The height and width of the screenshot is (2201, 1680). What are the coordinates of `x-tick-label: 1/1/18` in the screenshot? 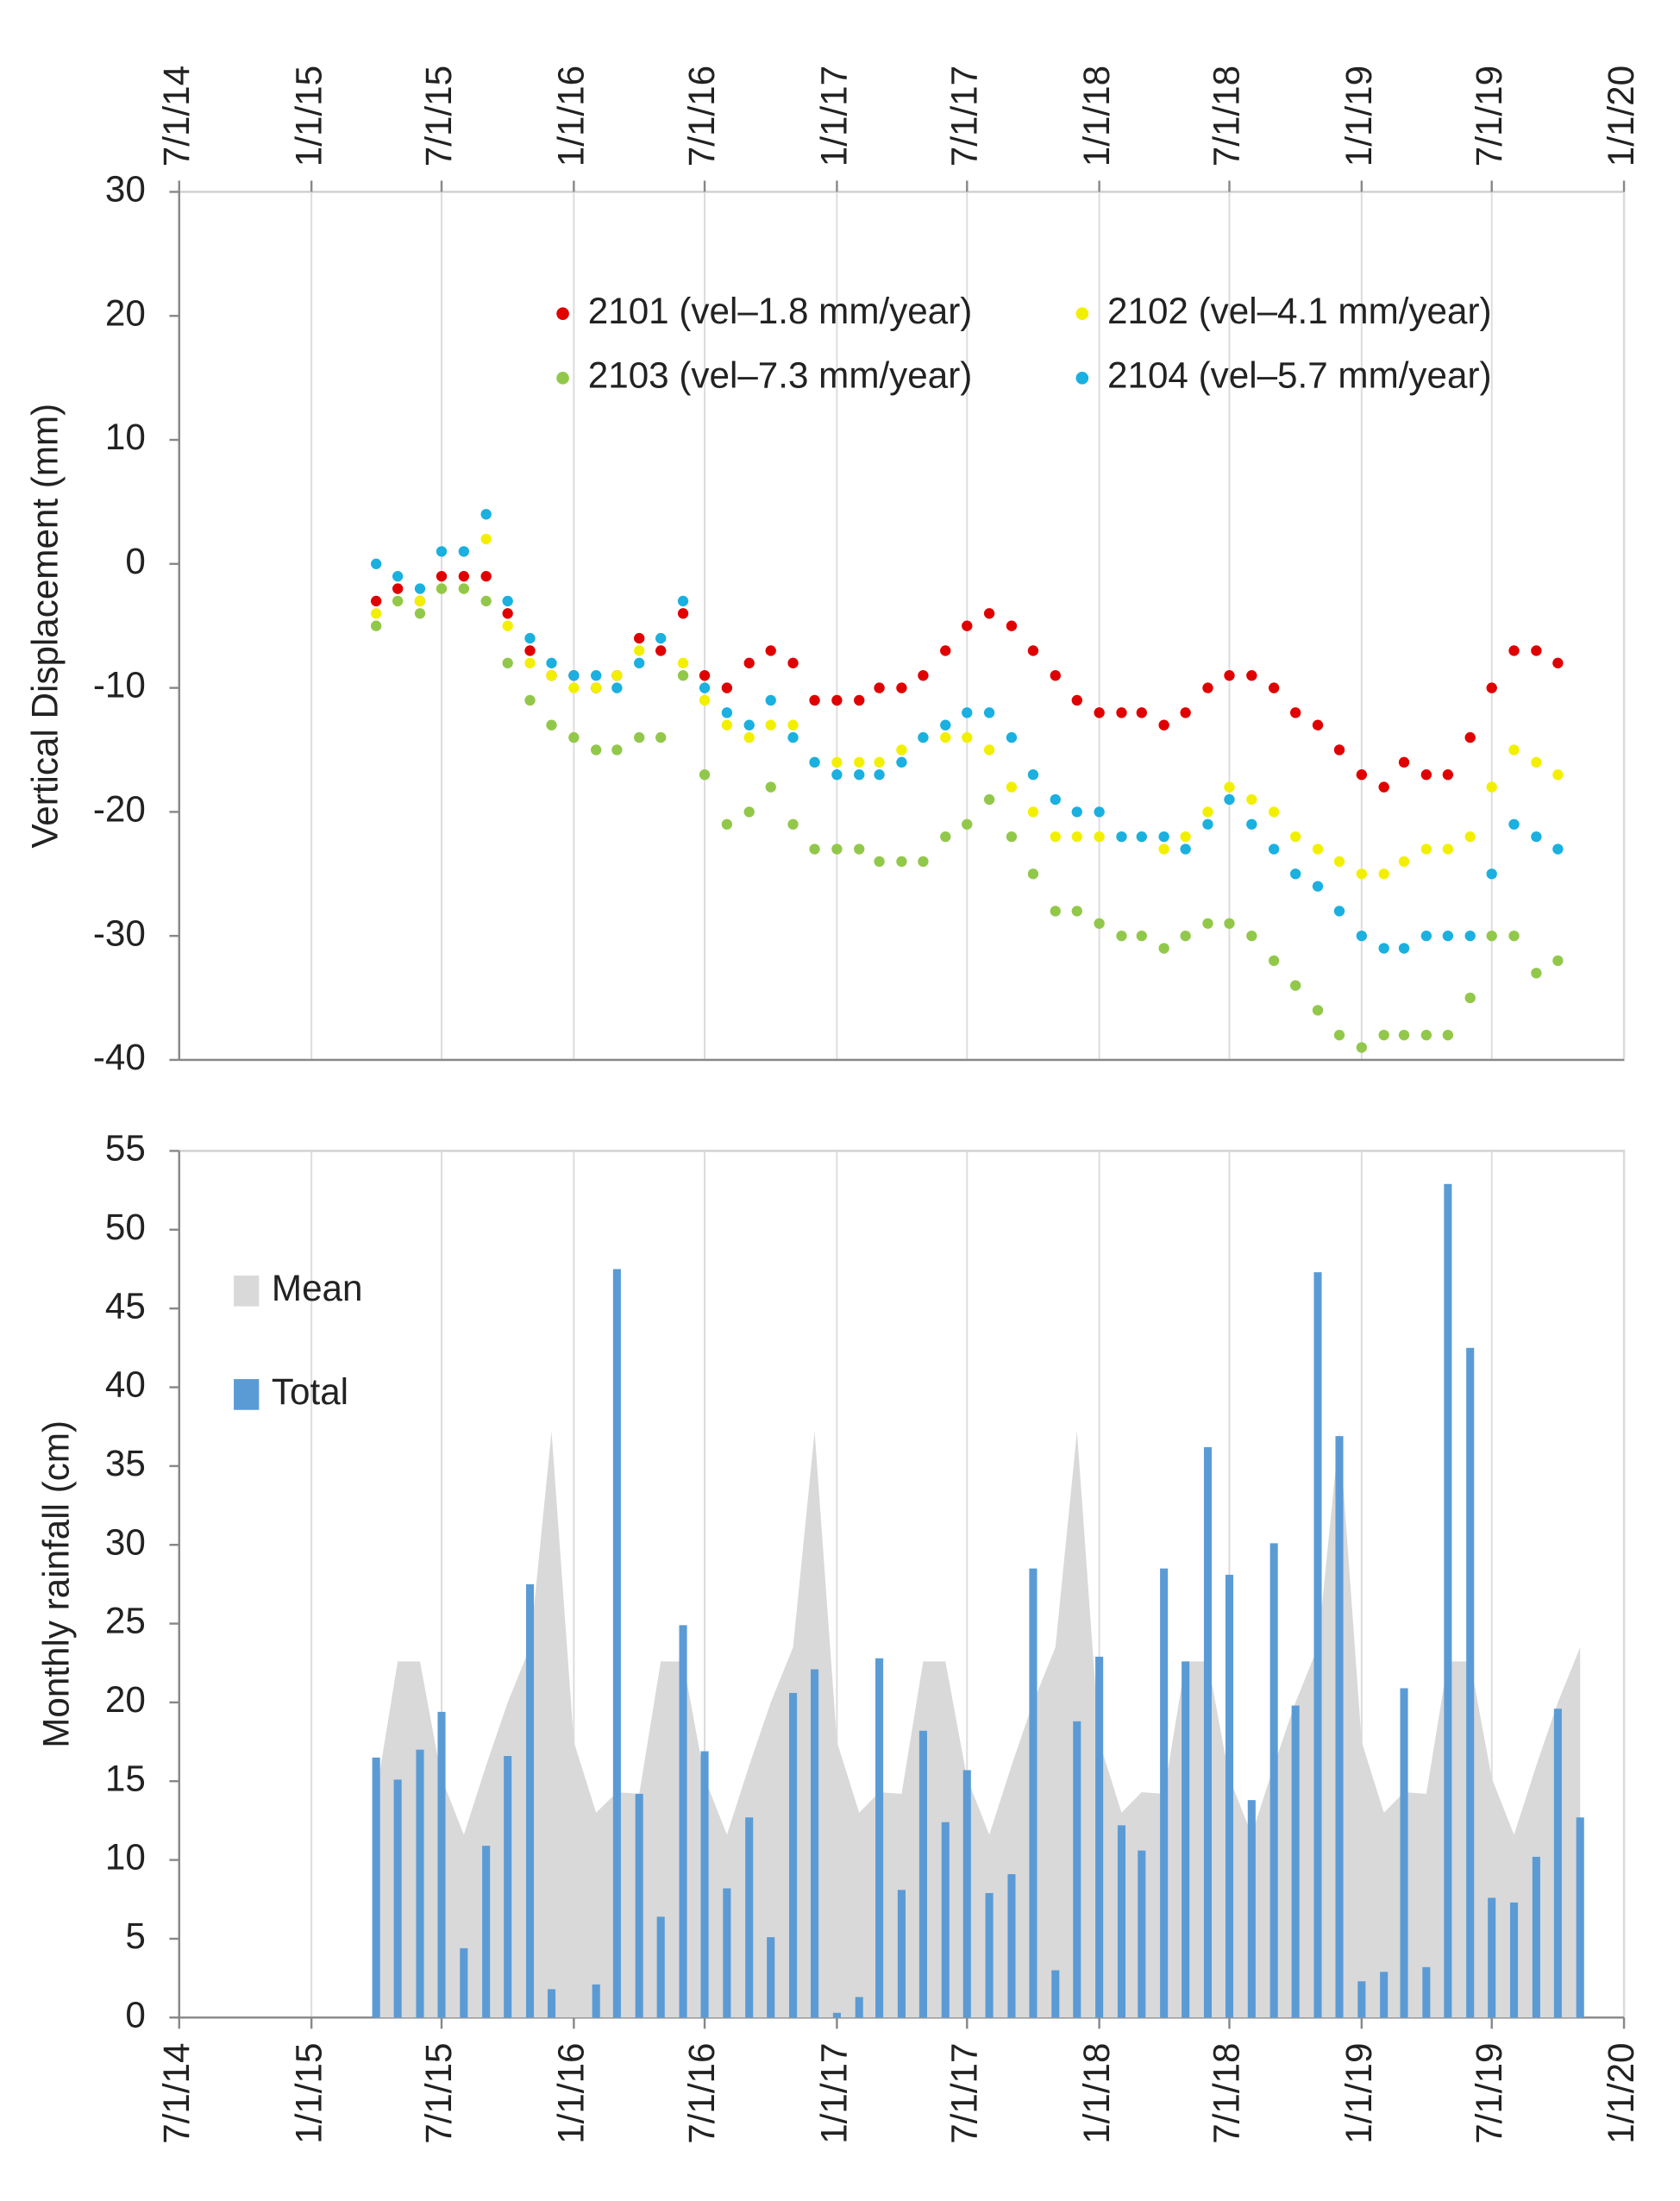 It's located at (1096, 2093).